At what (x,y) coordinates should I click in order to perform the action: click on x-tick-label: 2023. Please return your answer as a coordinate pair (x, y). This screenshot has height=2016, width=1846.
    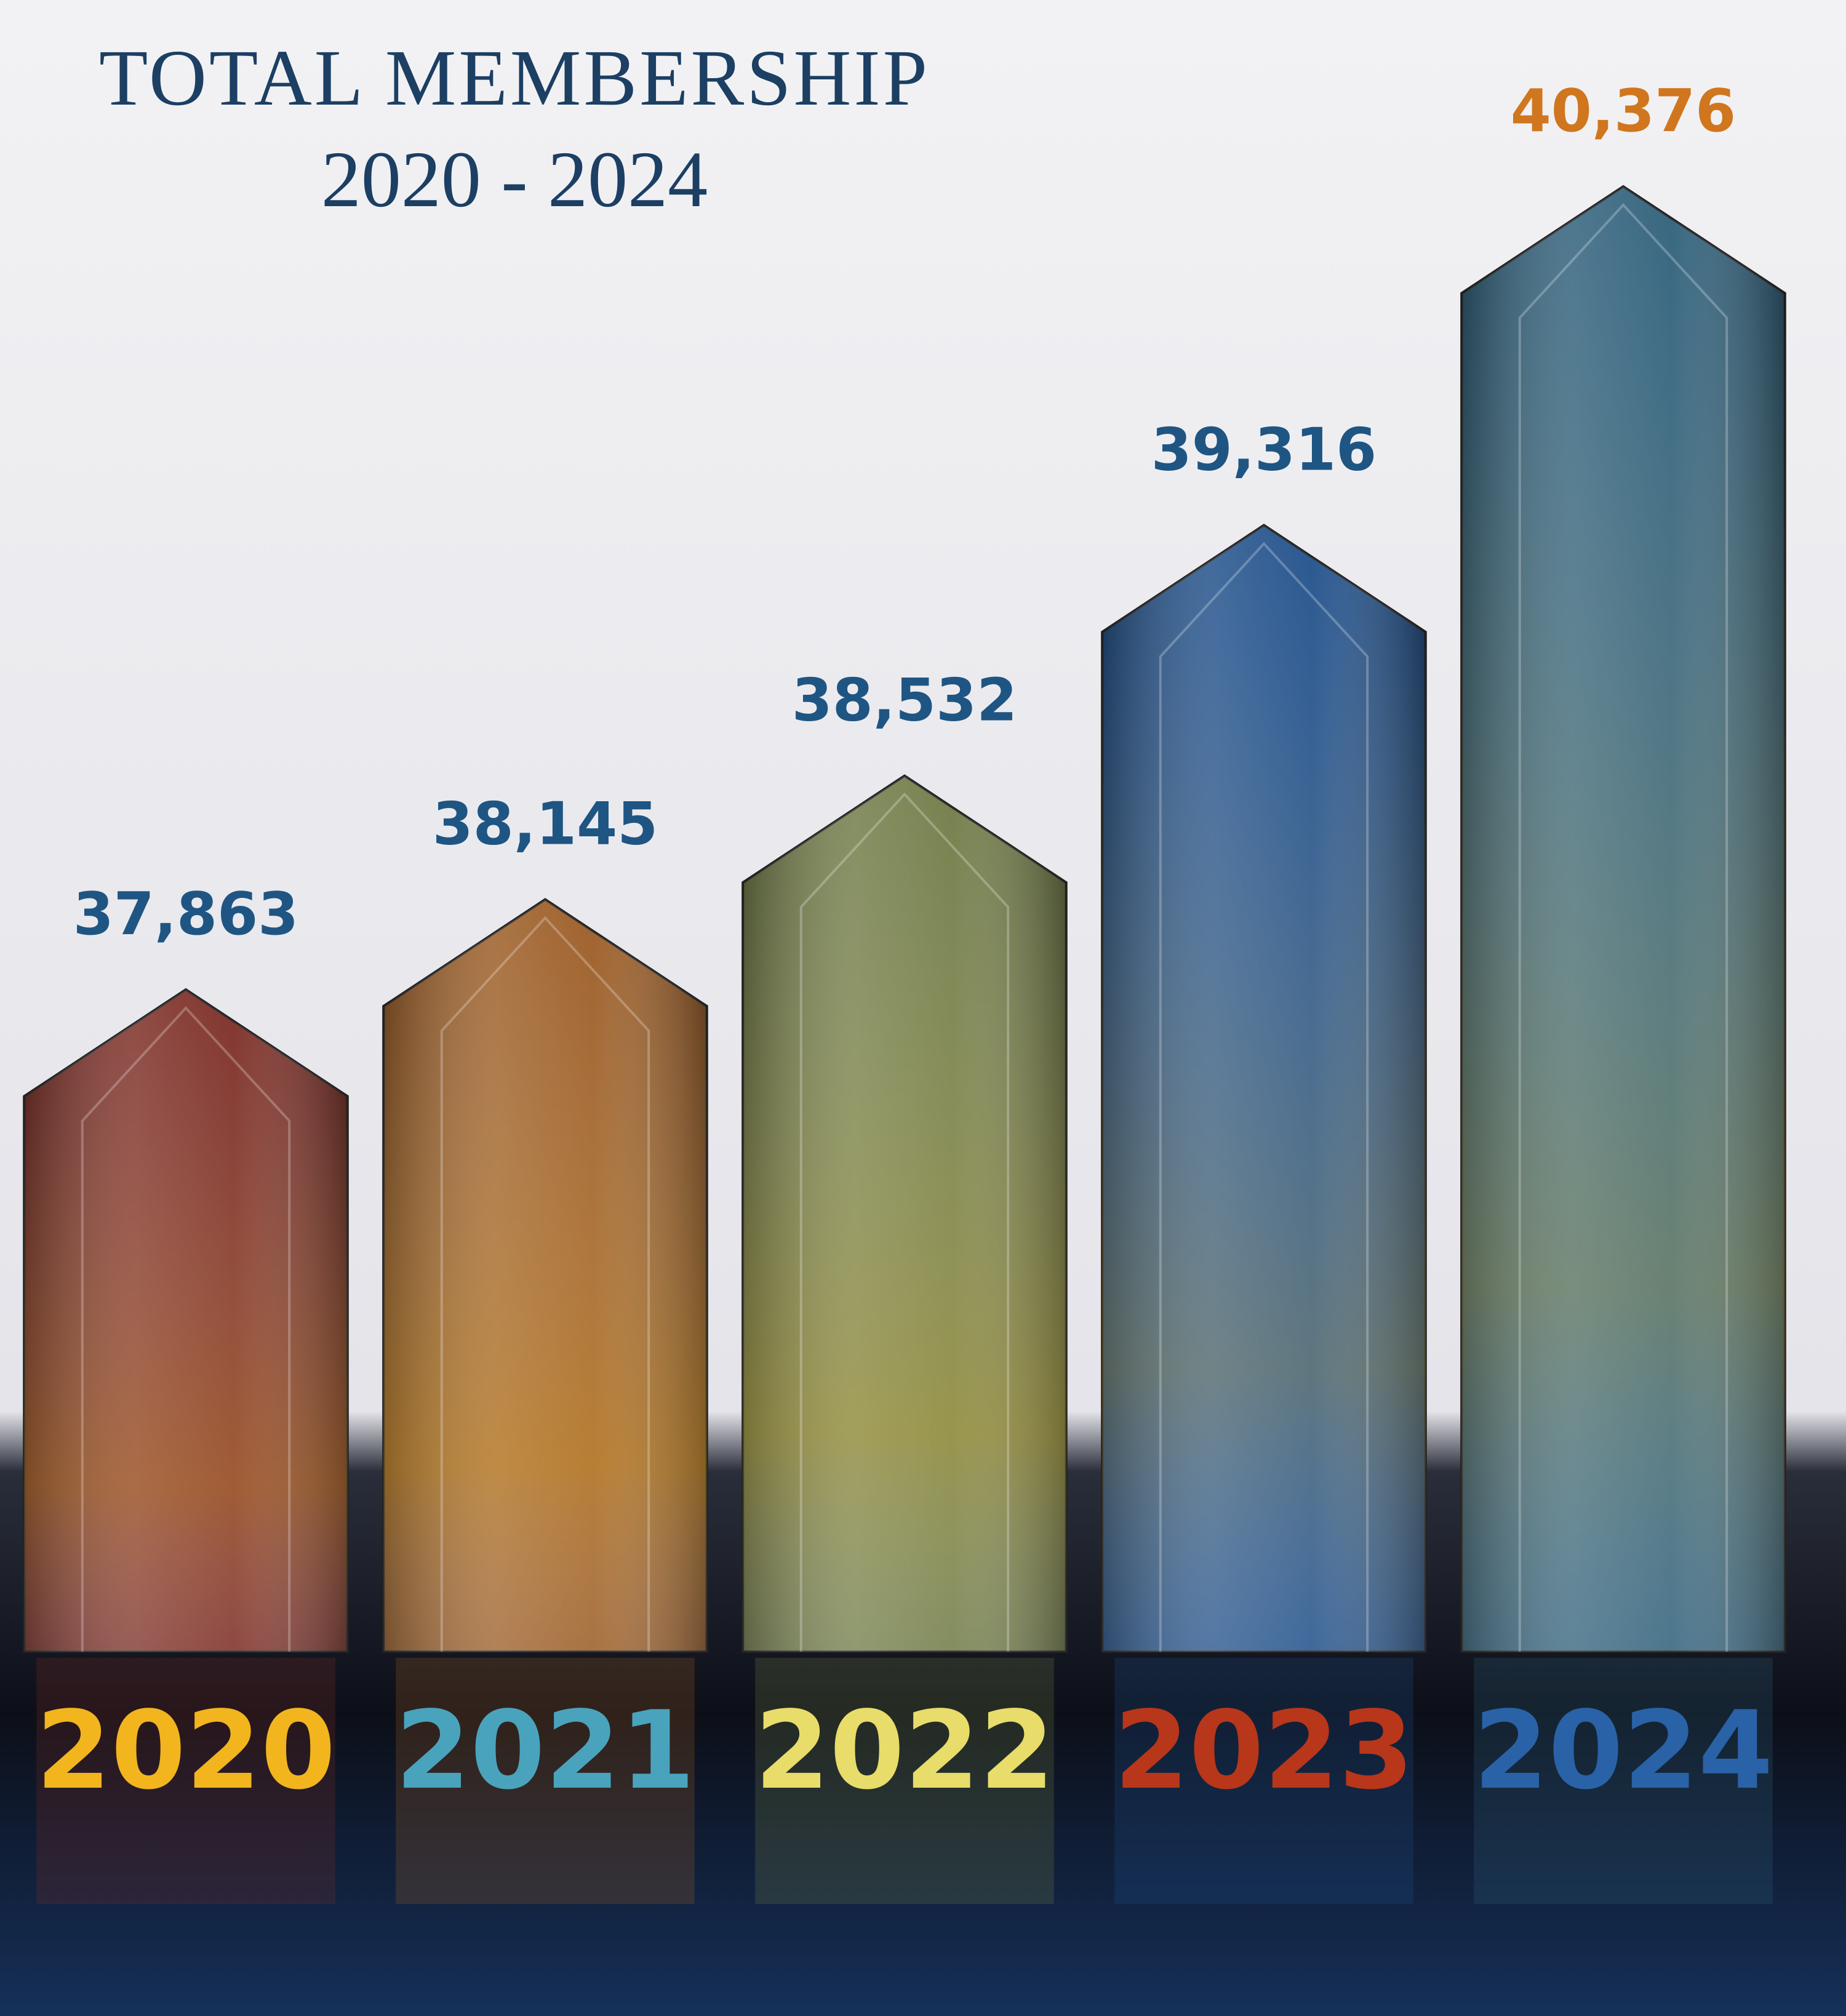
    Looking at the image, I should click on (1263, 1751).